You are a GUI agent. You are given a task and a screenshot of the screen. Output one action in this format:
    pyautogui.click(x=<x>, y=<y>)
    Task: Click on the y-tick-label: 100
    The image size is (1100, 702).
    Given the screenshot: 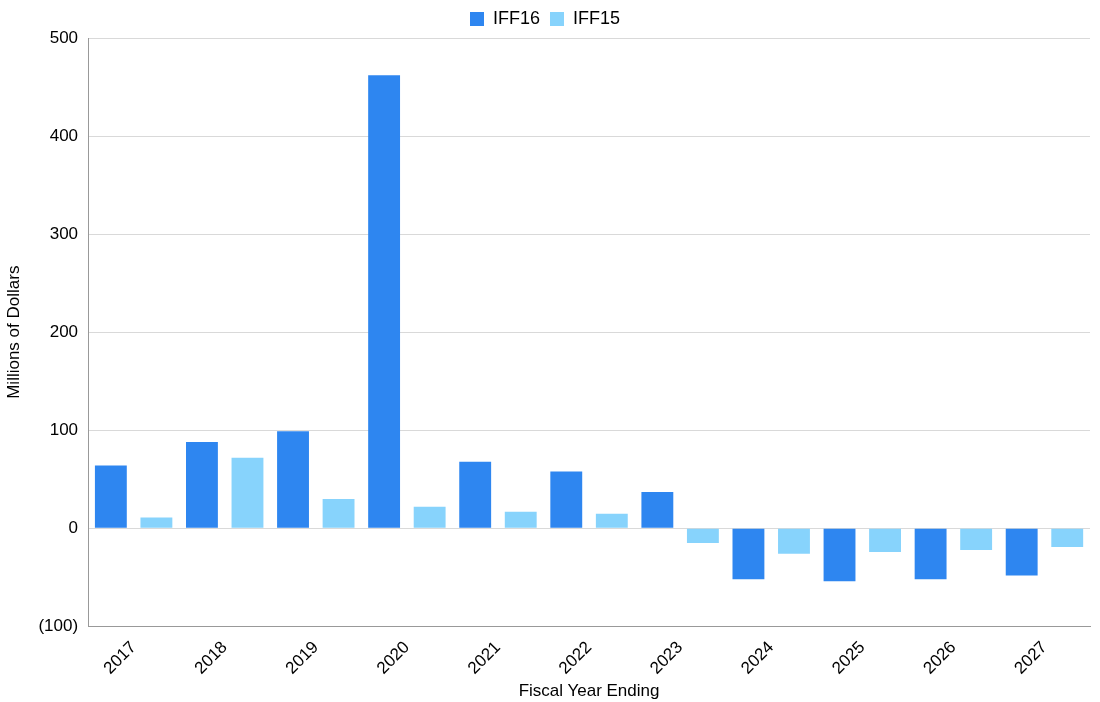 What is the action you would take?
    pyautogui.click(x=64, y=429)
    